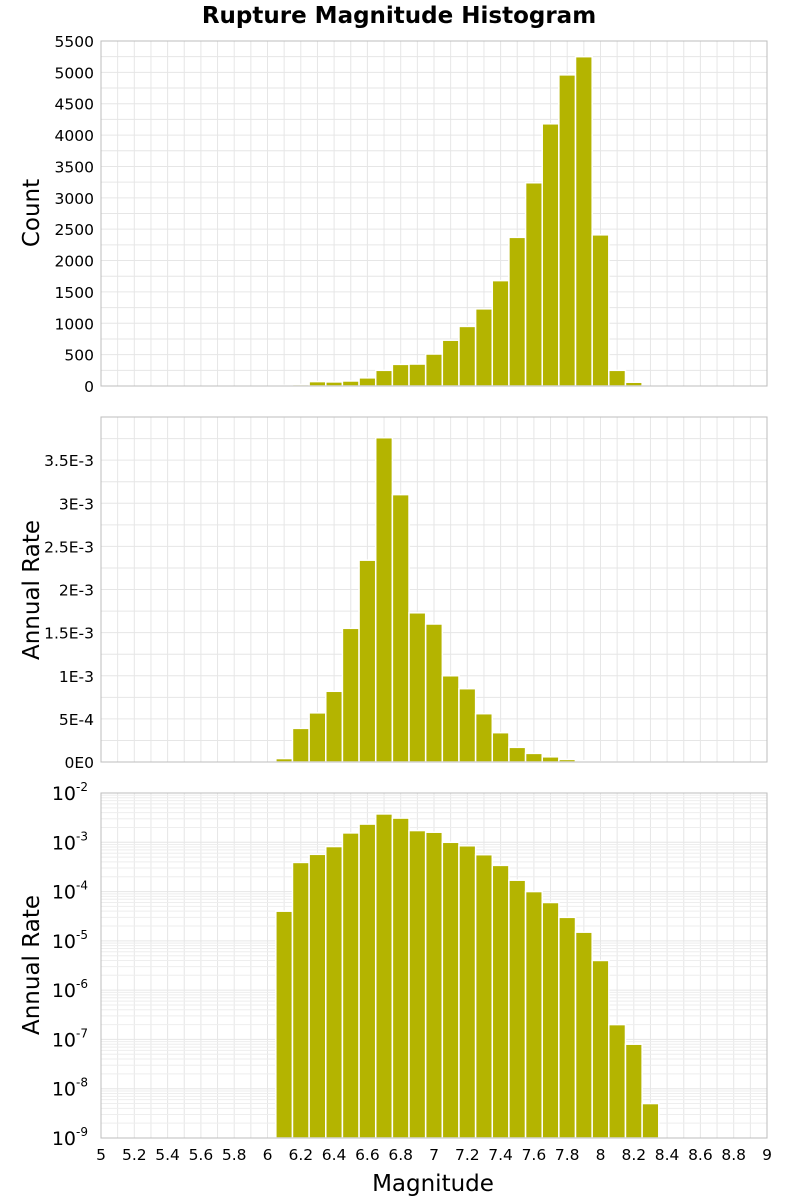  I want to click on x-tick-label: 8.6, so click(700, 1155).